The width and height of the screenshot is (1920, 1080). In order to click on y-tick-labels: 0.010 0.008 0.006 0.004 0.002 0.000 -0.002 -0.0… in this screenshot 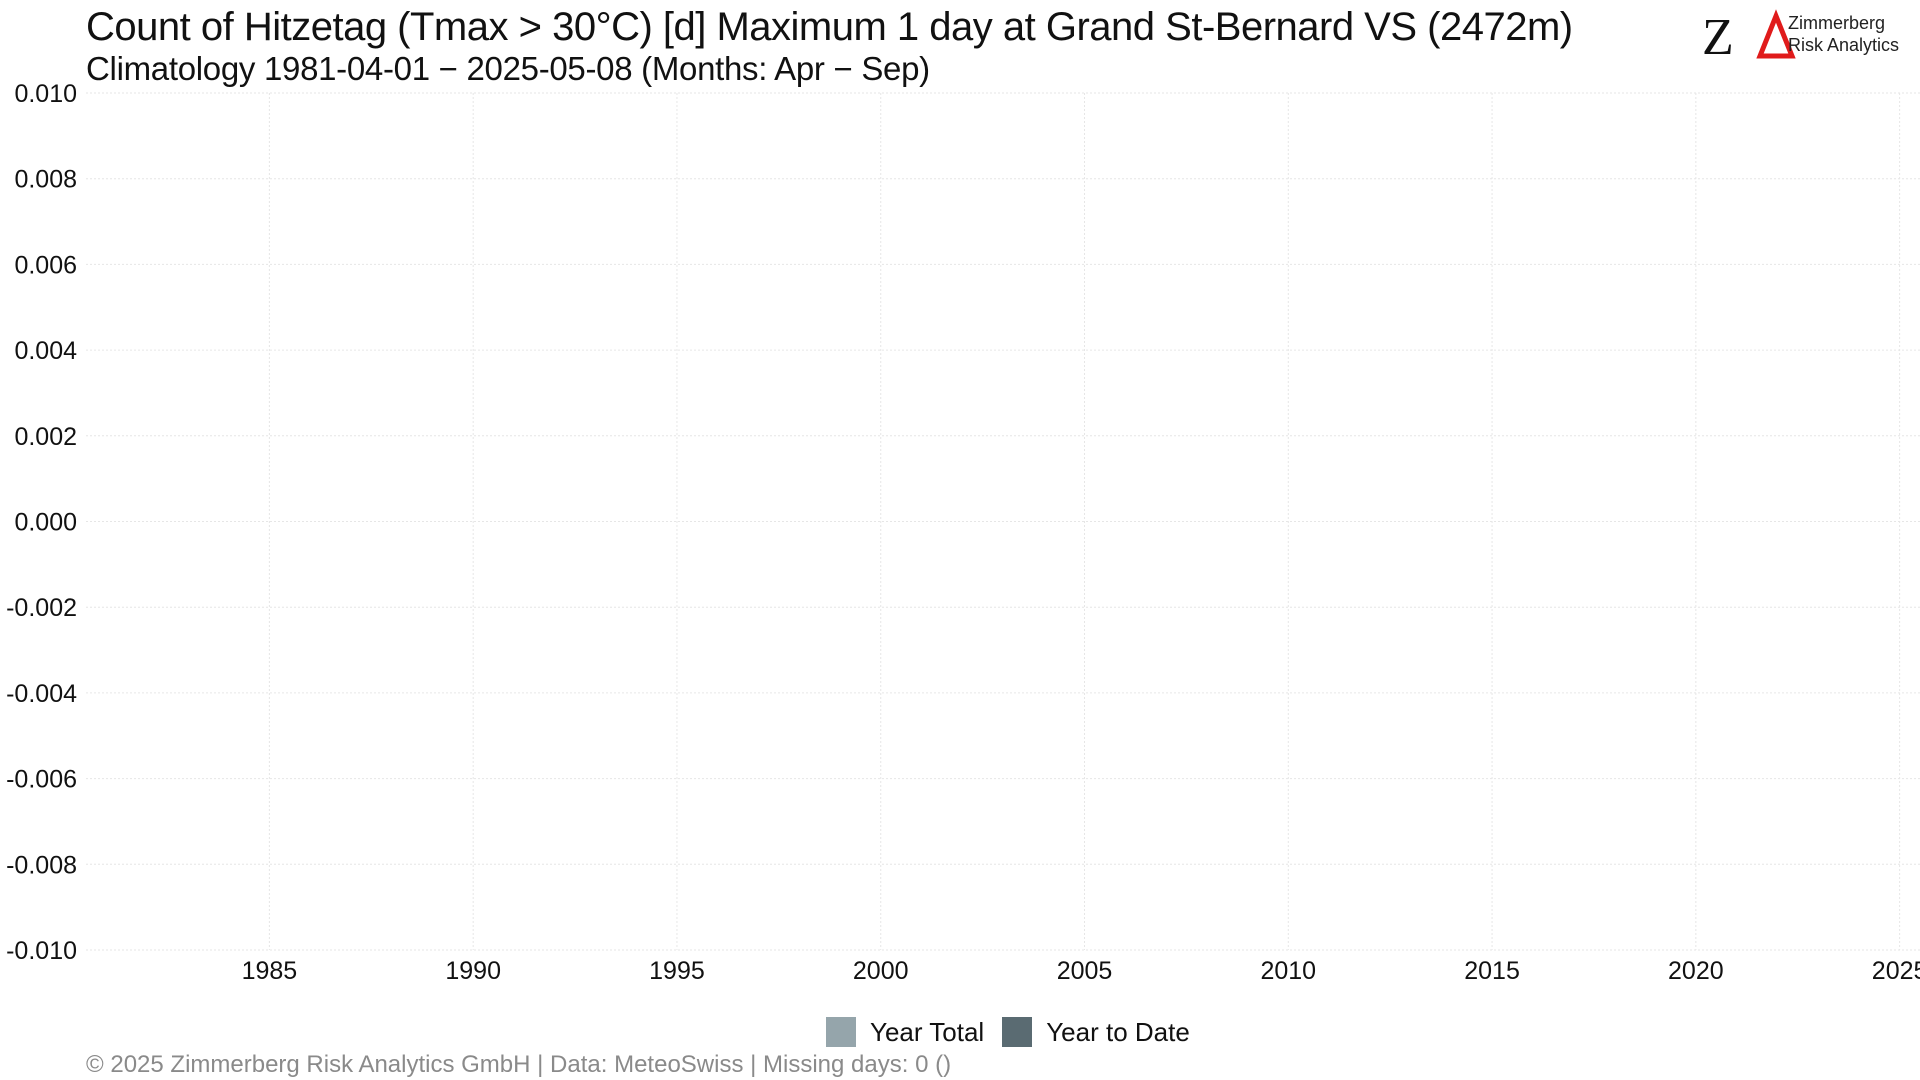, I will do `click(41, 522)`.